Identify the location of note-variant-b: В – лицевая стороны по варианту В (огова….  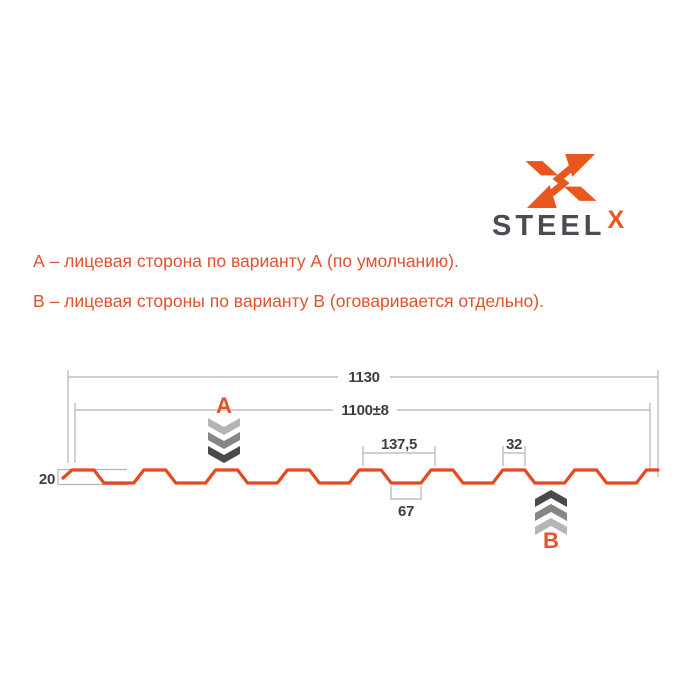
(288, 301).